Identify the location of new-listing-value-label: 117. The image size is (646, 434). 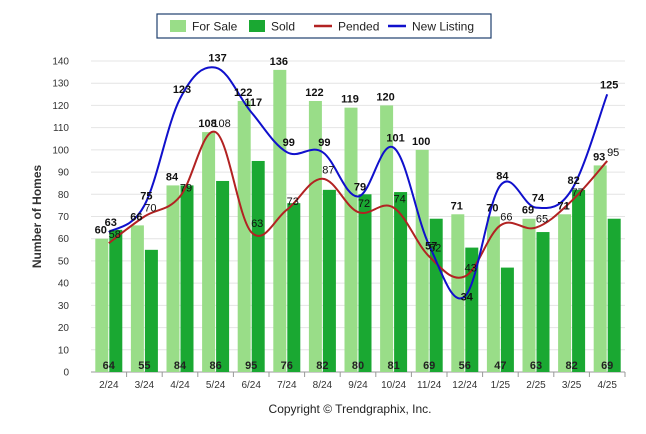
(253, 103).